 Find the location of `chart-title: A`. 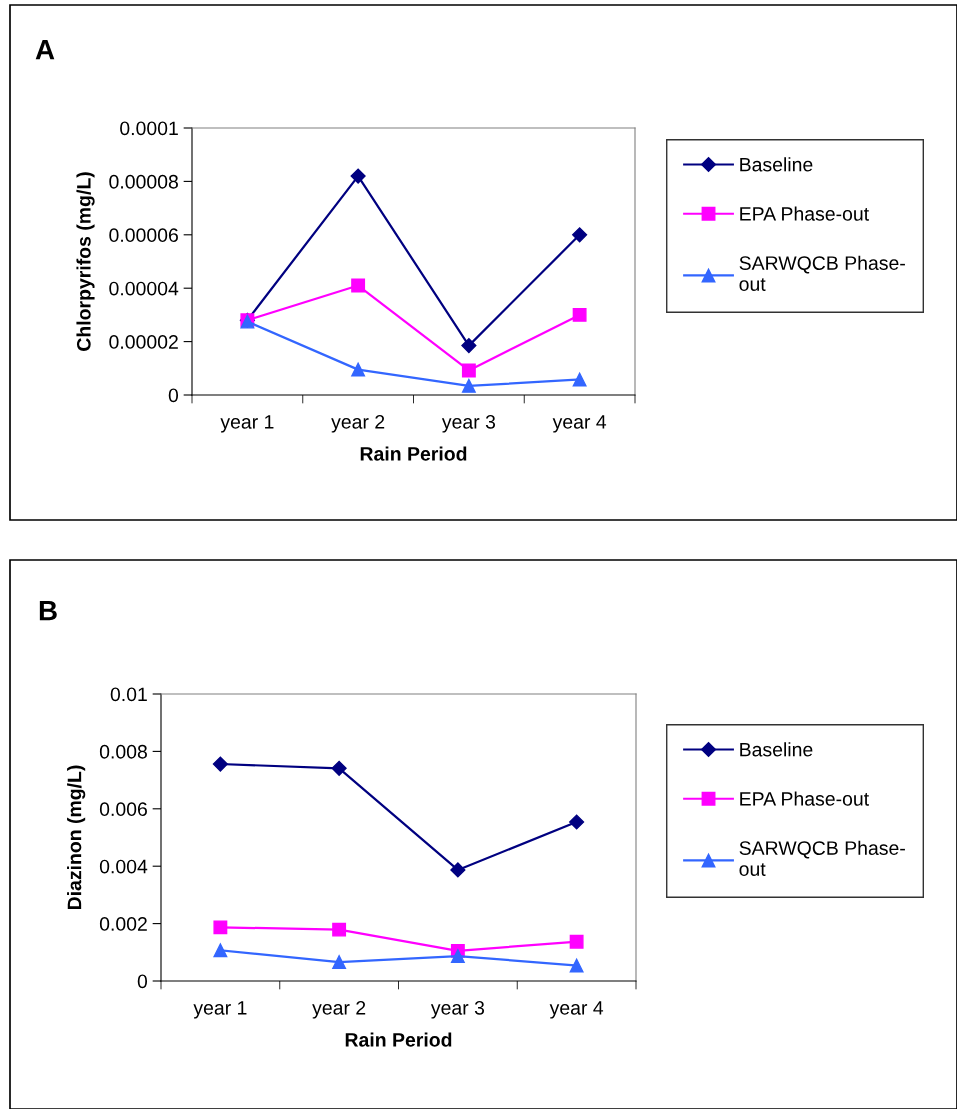

chart-title: A is located at coordinates (45, 50).